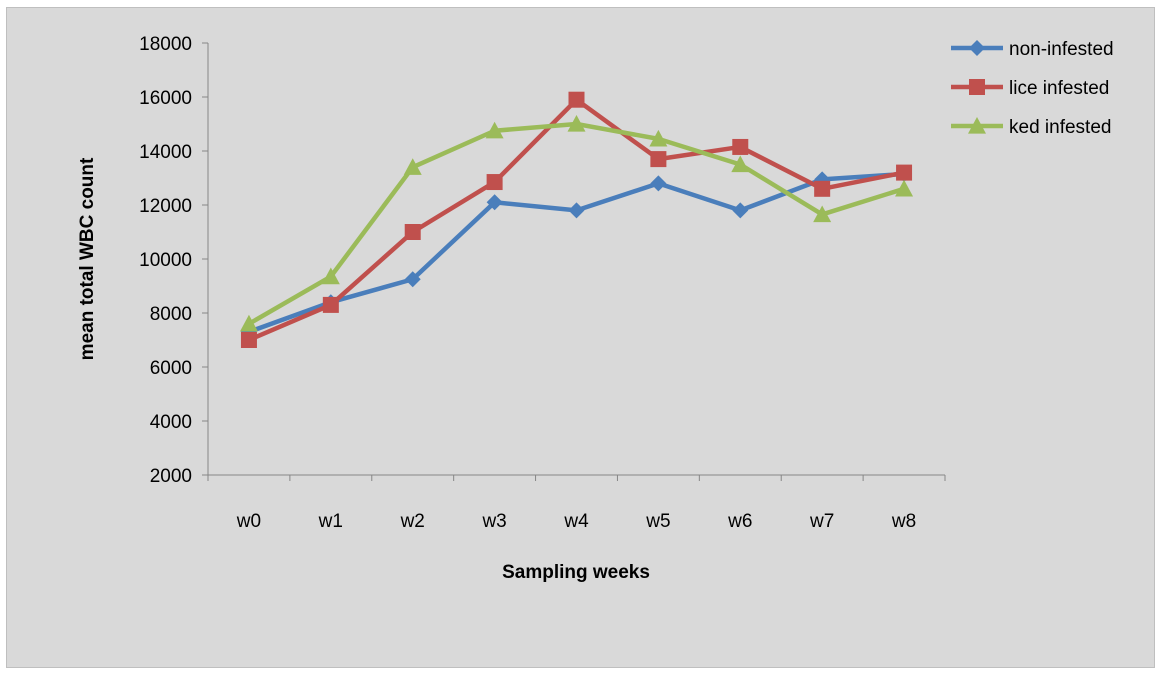 The height and width of the screenshot is (675, 1162). I want to click on x-tick-label: w6, so click(739, 521).